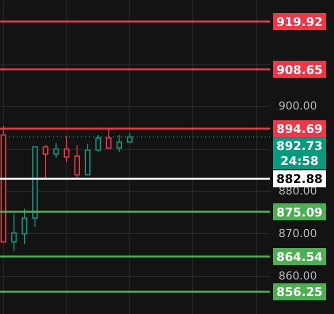 Image resolution: width=334 pixels, height=314 pixels. Describe the element at coordinates (299, 292) in the screenshot. I see `ref-line-label: 856.25` at that location.